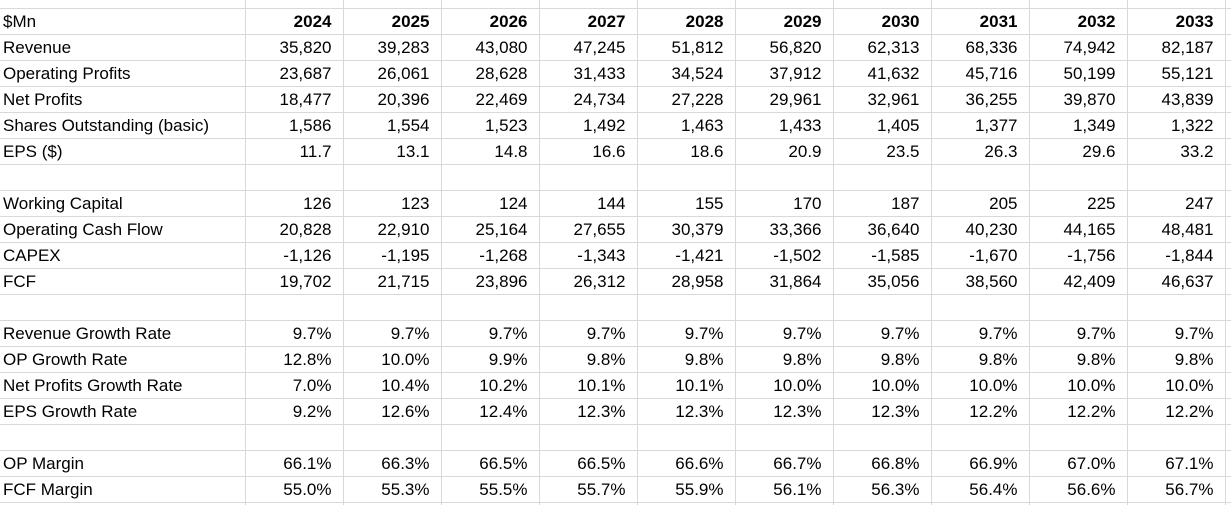 Image resolution: width=1231 pixels, height=505 pixels. I want to click on value-cell: 39,283, so click(392, 47).